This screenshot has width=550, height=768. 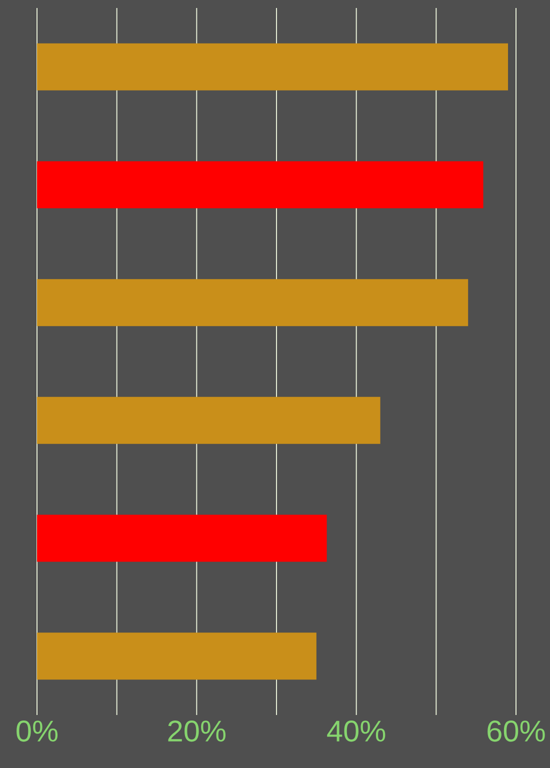 What do you see at coordinates (197, 731) in the screenshot?
I see `x-tick-label: 20%` at bounding box center [197, 731].